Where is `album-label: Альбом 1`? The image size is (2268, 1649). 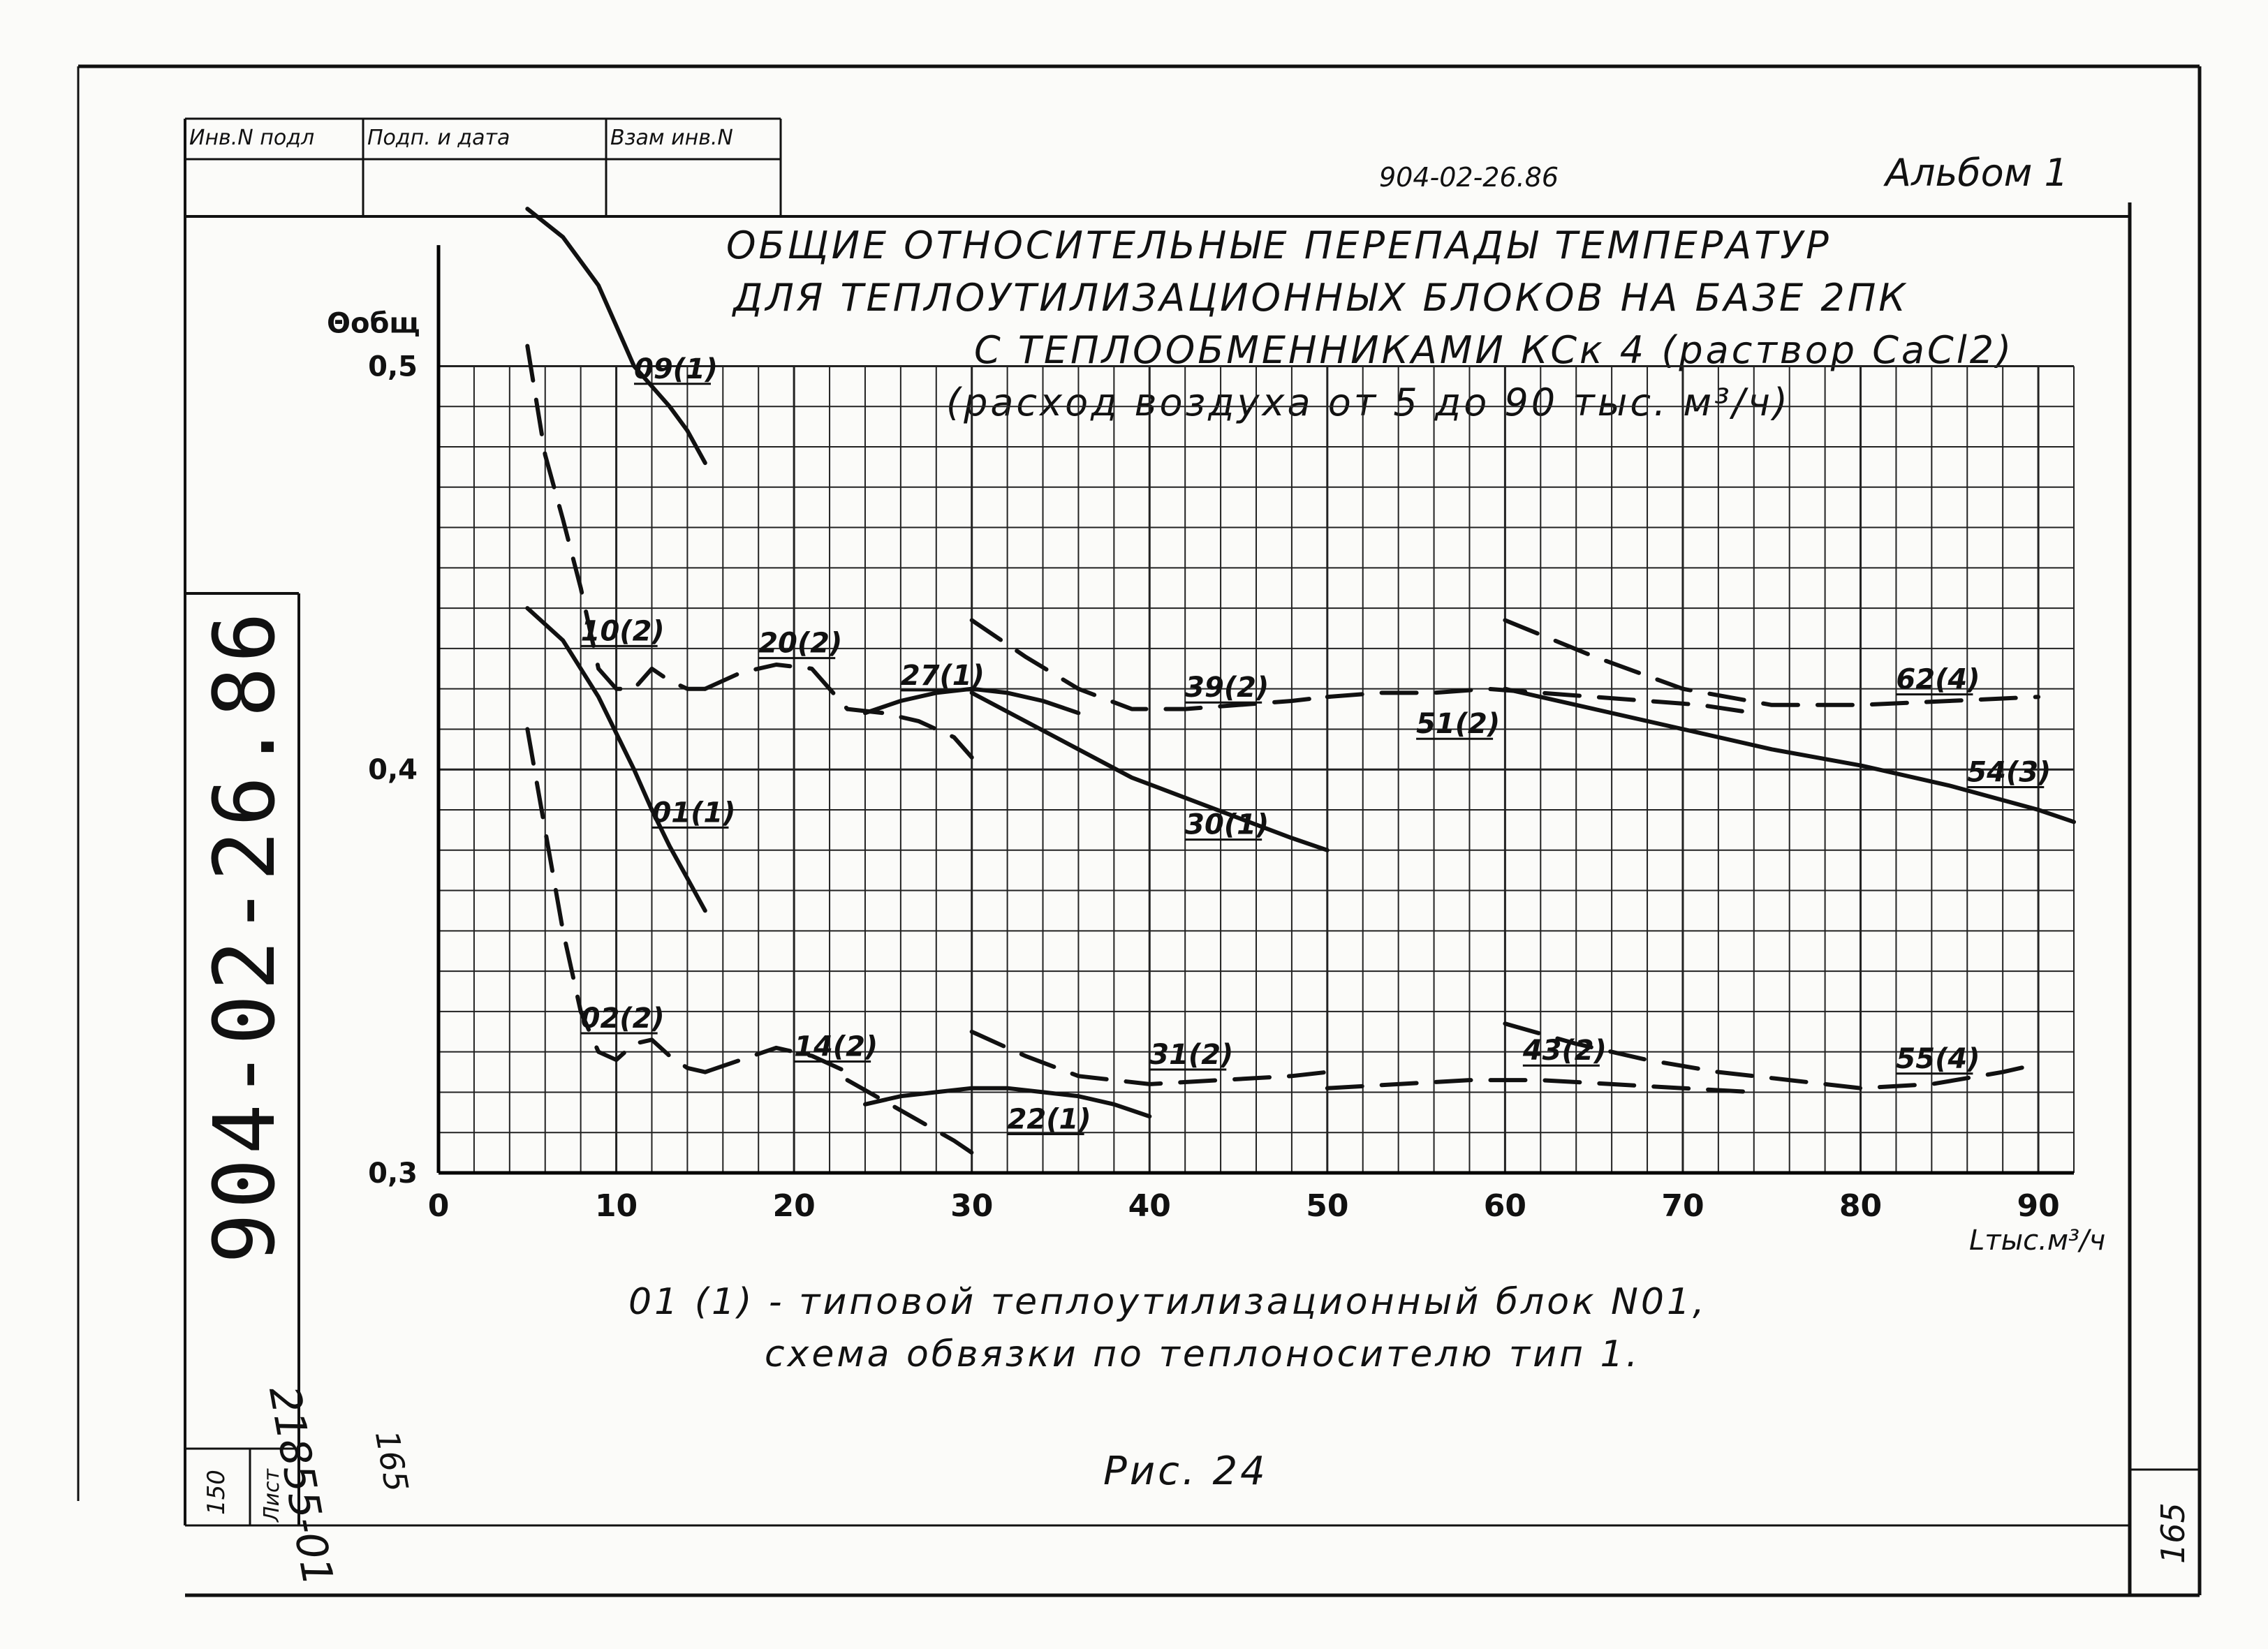
album-label: Альбом 1 is located at coordinates (1976, 173).